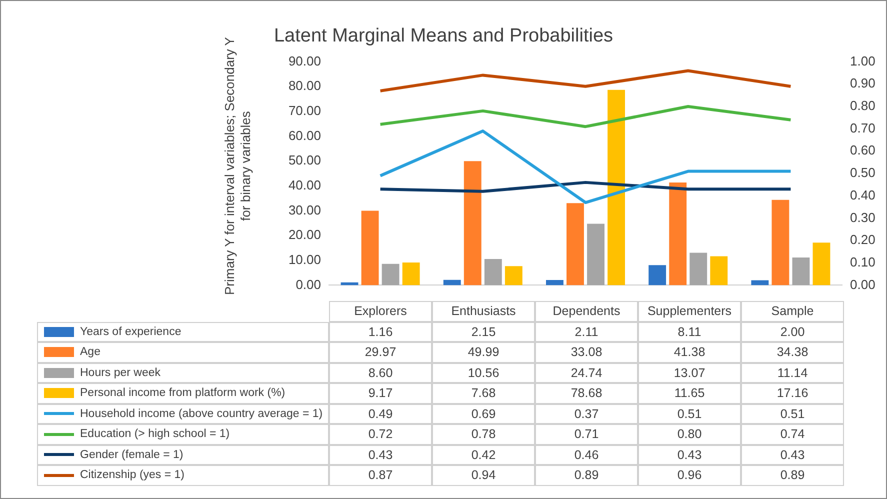  I want to click on legend-label: Age, so click(90, 352).